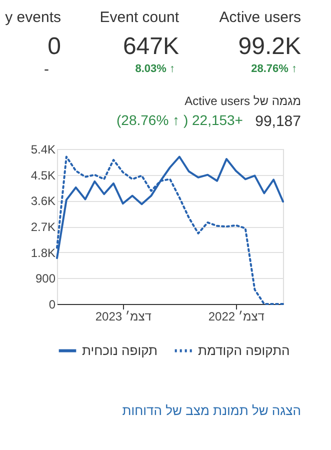 Image resolution: width=331 pixels, height=450 pixels. What do you see at coordinates (140, 17) in the screenshot?
I see `text: Event count` at bounding box center [140, 17].